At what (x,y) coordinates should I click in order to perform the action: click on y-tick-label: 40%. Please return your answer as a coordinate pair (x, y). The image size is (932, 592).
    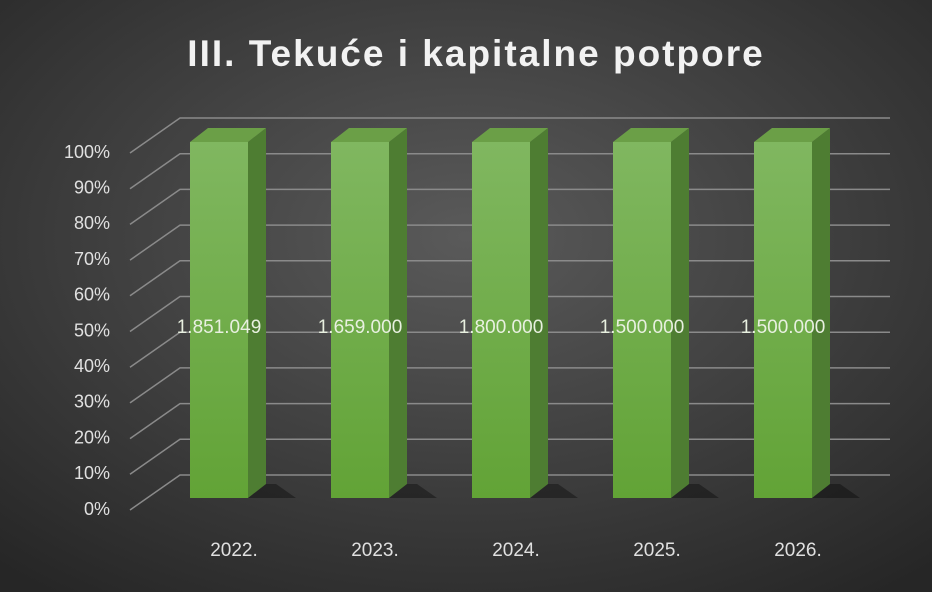
    Looking at the image, I should click on (92, 366).